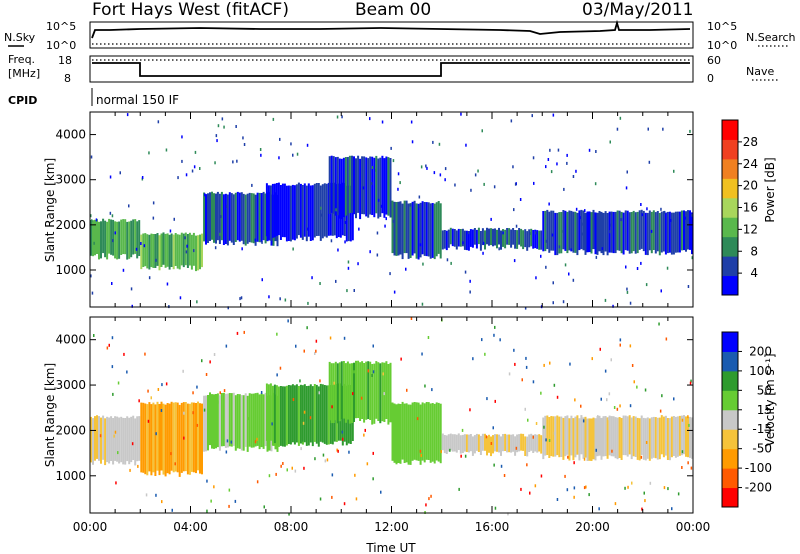  Describe the element at coordinates (746, 419) in the screenshot. I see `velocity-colorbar: -200 -100 -50 -15 15 50 100 200` at that location.